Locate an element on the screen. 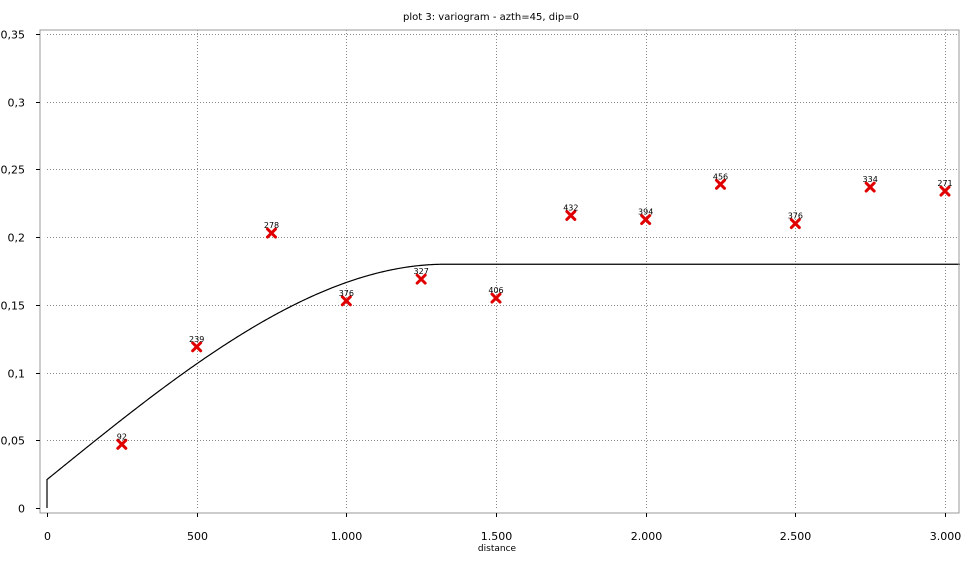 The image size is (976, 568). data-point: 271 is located at coordinates (945, 188).